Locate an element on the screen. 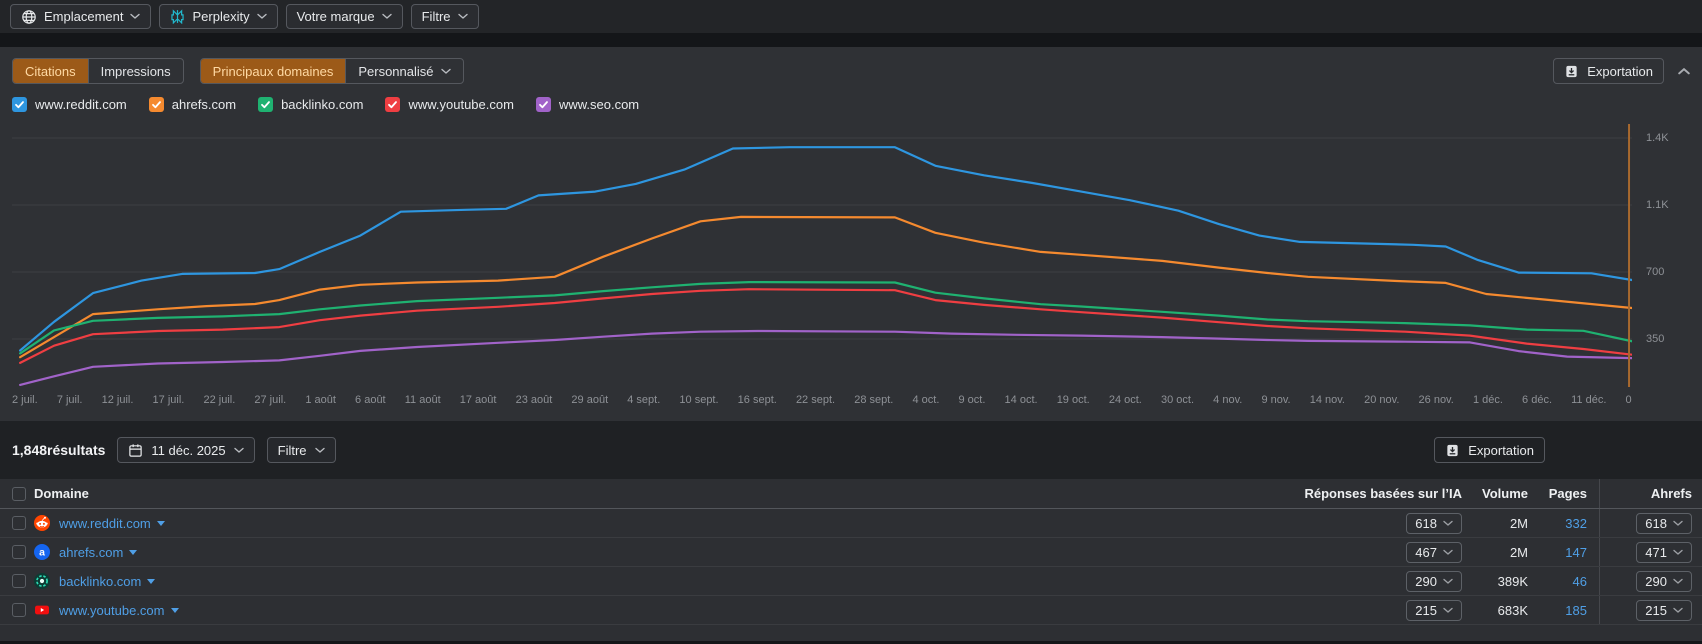  ia-responses-chip: 215 is located at coordinates (1434, 610).